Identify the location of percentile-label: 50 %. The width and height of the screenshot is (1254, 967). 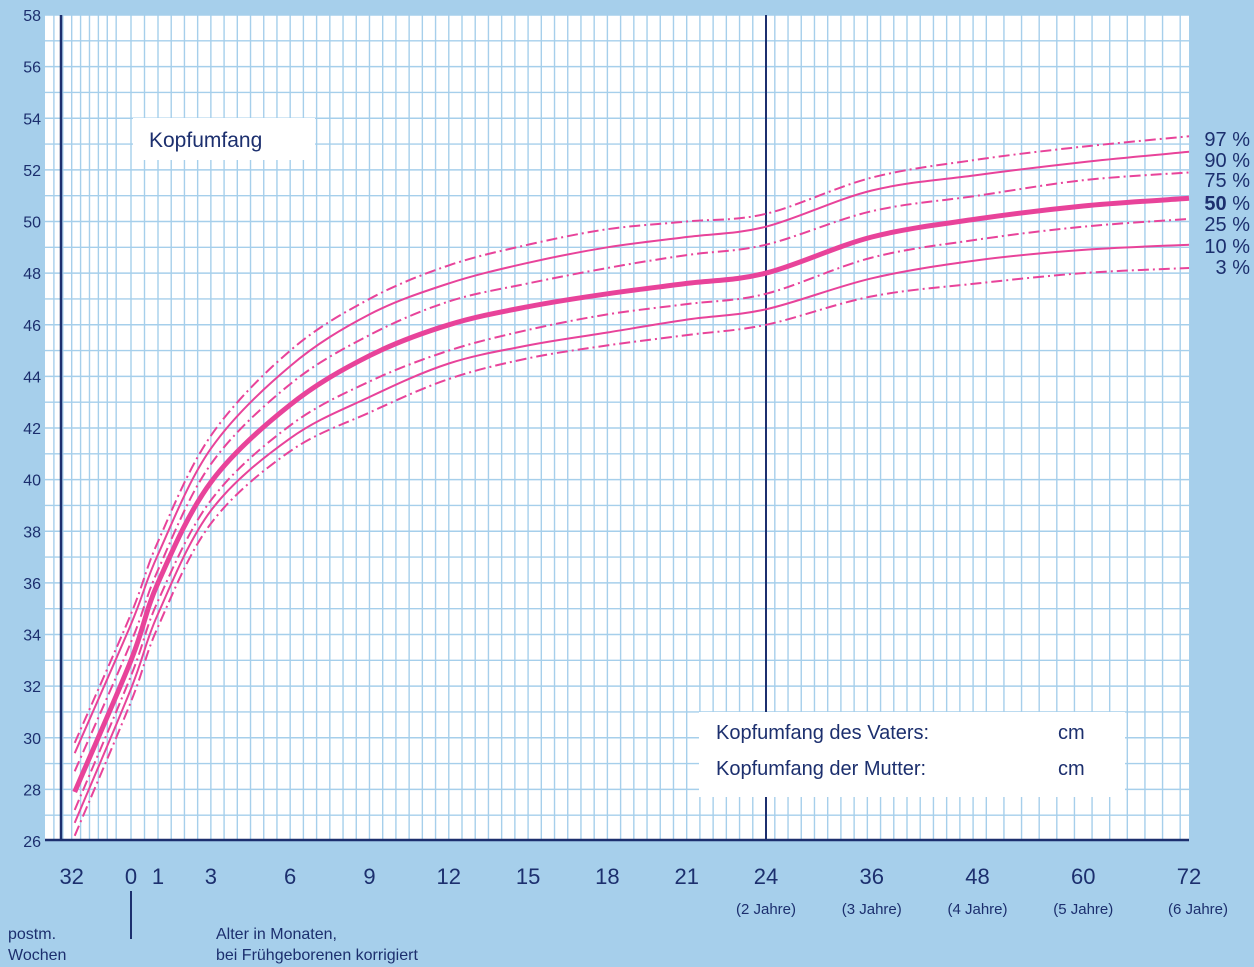
(1227, 204).